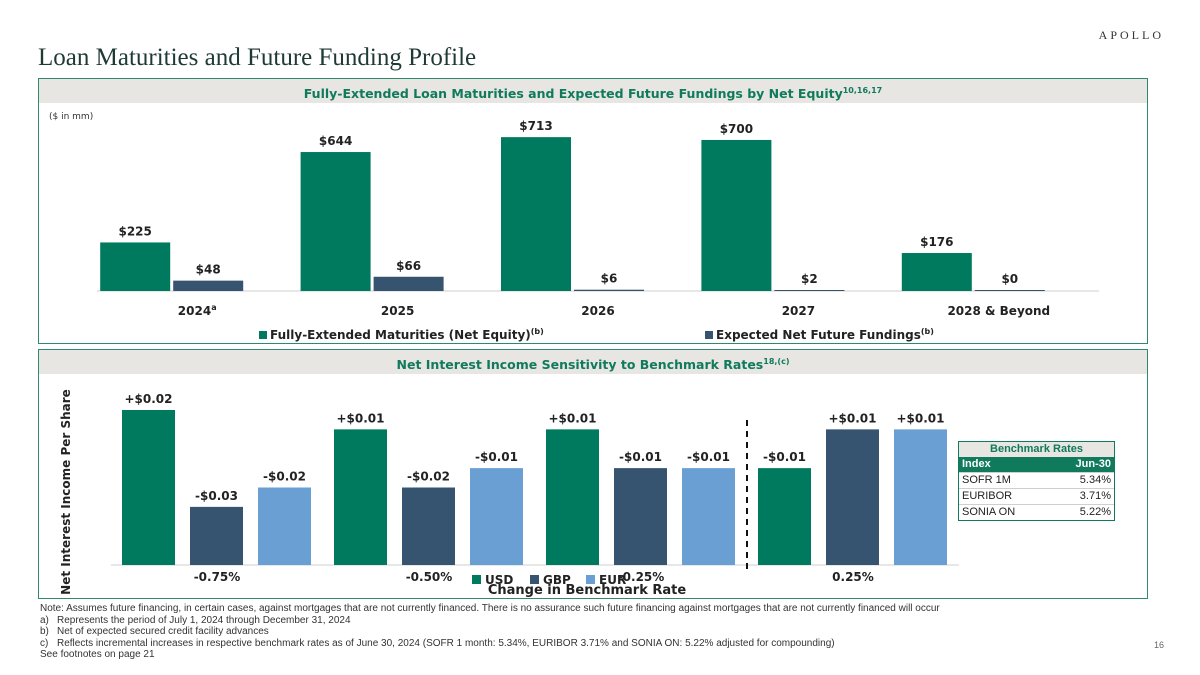 This screenshot has width=1200, height=675. What do you see at coordinates (499, 580) in the screenshot?
I see `legend-label: USD` at bounding box center [499, 580].